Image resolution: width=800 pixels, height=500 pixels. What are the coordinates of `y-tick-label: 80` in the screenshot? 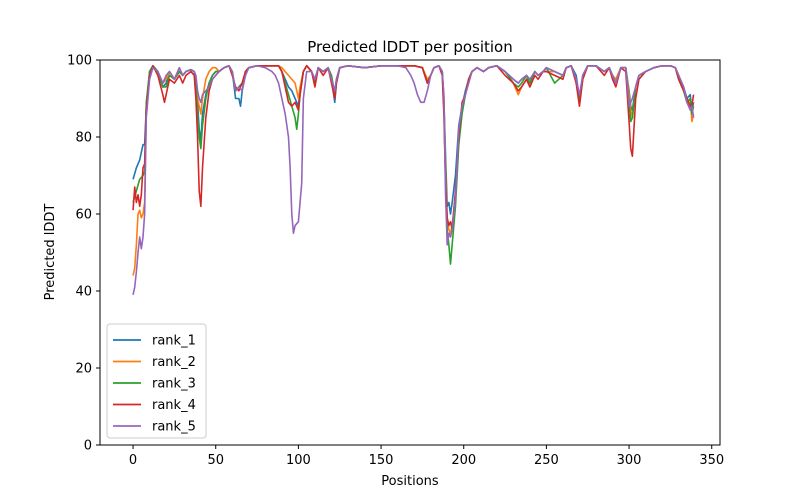 It's located at (83, 138).